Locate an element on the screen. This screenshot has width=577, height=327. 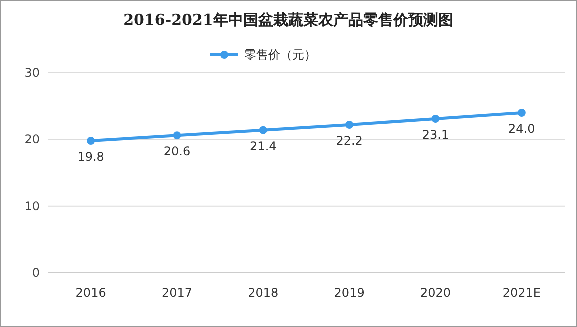
x-tick-label: 2020 is located at coordinates (436, 293).